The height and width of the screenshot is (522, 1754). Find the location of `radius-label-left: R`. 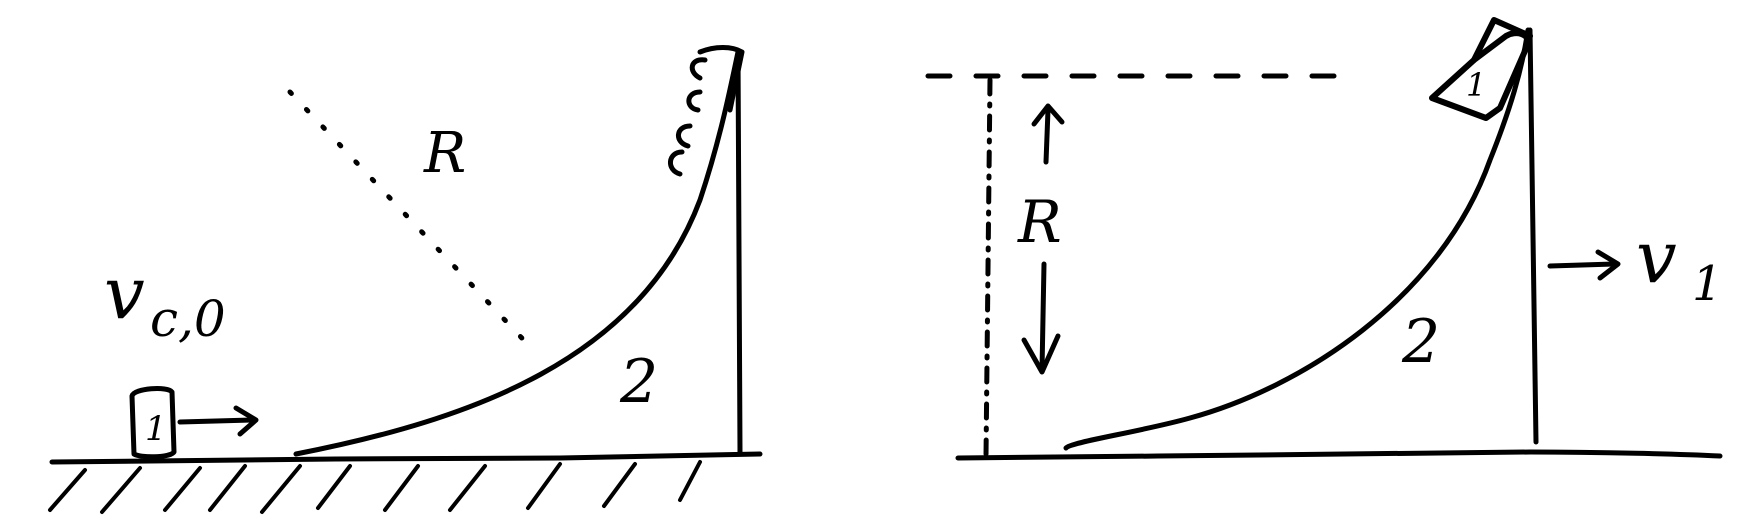

radius-label-left: R is located at coordinates (444, 153).